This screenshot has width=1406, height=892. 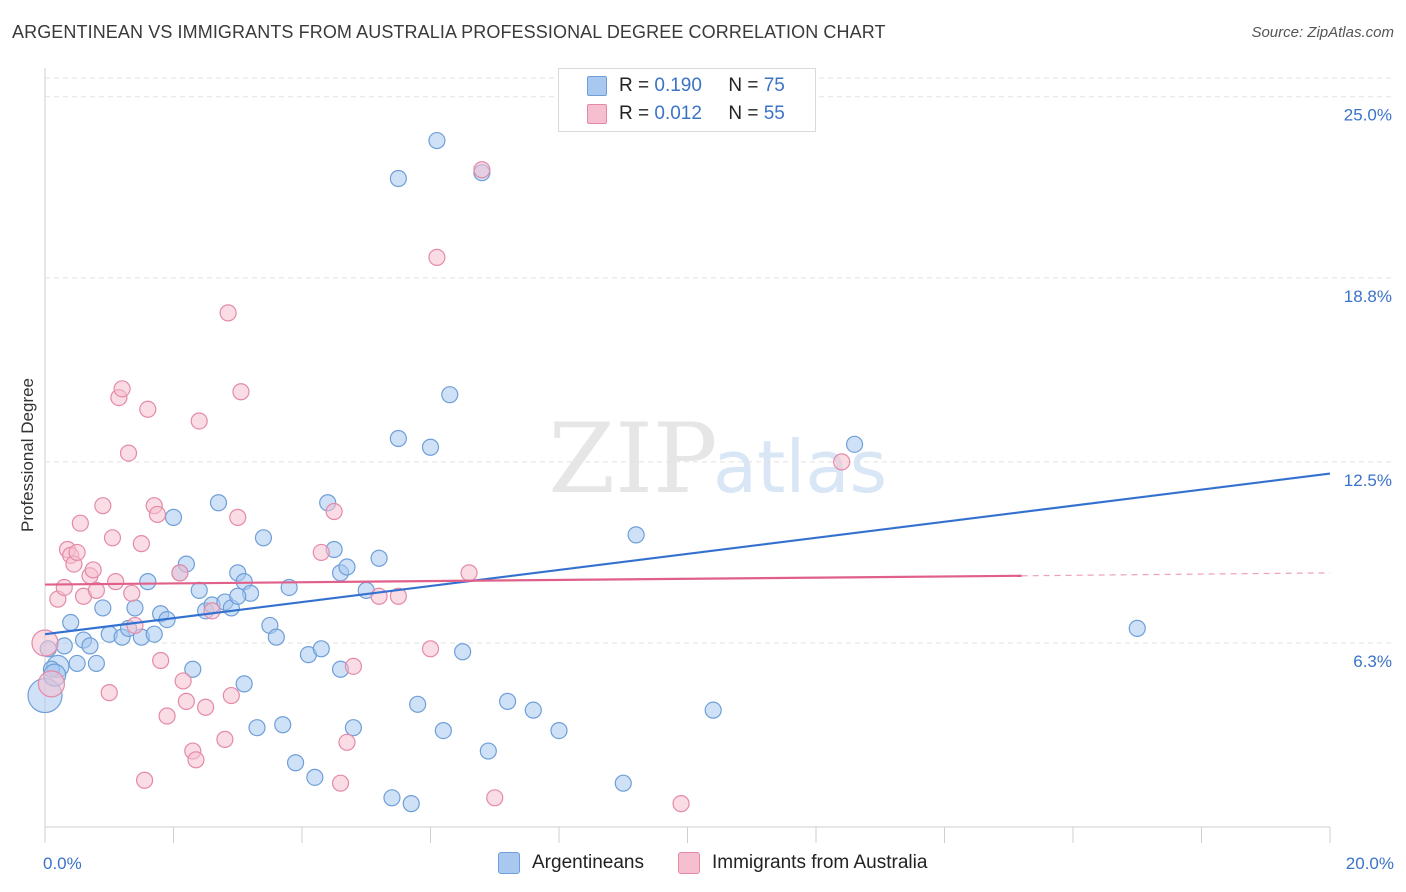 What do you see at coordinates (509, 863) in the screenshot?
I see `series-swatch-blue` at bounding box center [509, 863].